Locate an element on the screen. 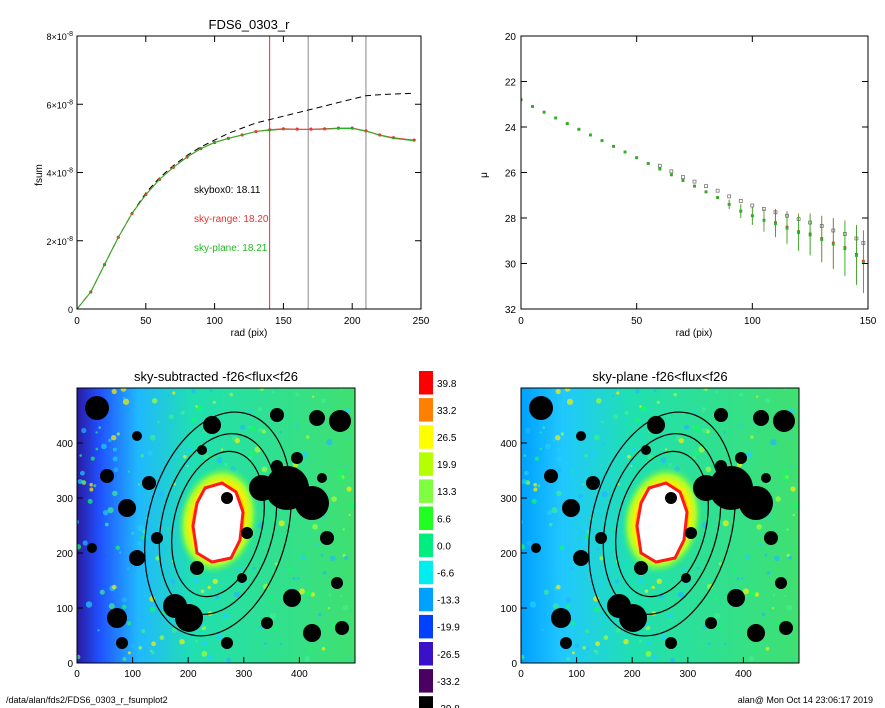  y-tick-label: 0 is located at coordinates (70, 664).